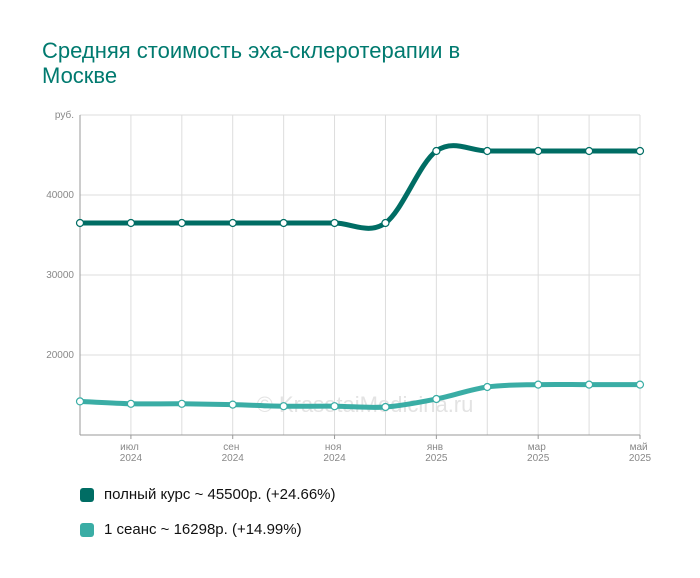 This screenshot has height=578, width=700. I want to click on x-tick-label: сен 2024, so click(233, 453).